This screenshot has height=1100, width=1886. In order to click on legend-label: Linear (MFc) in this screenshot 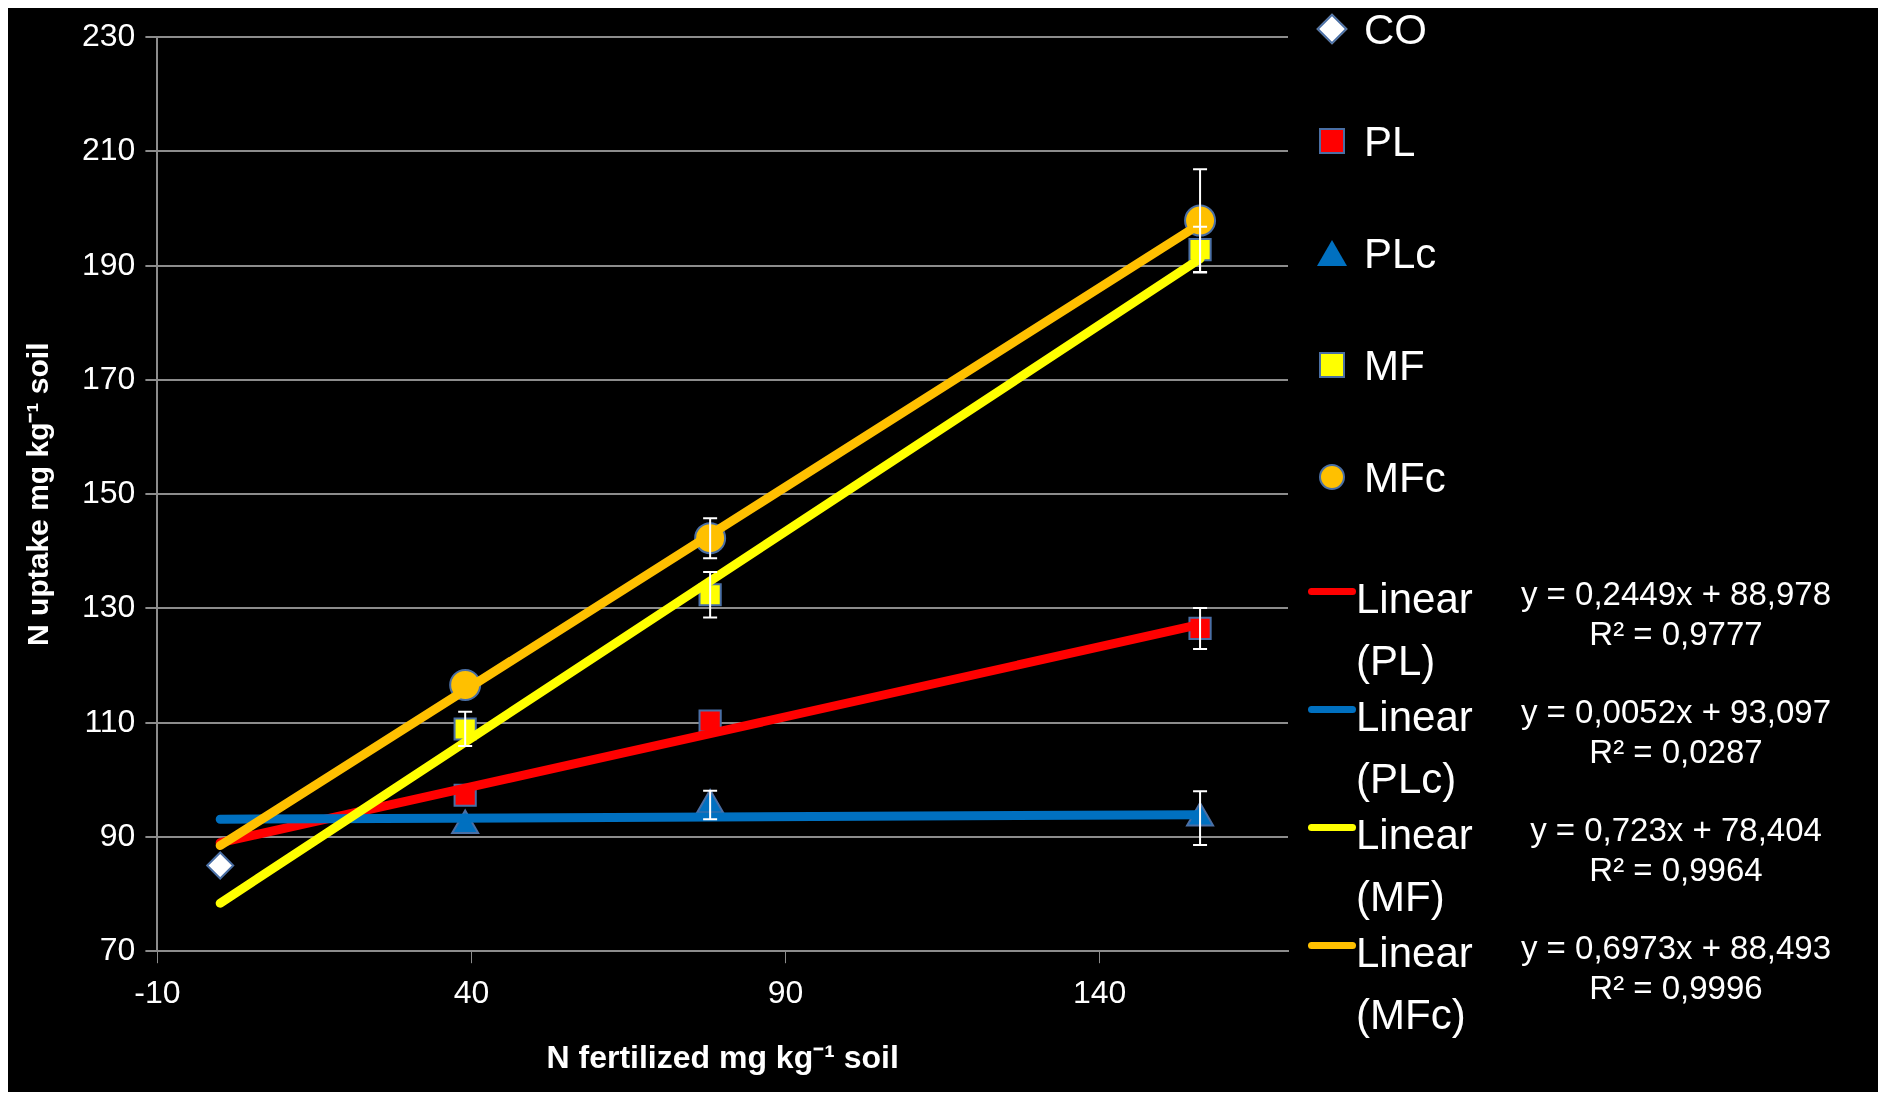, I will do `click(1415, 984)`.